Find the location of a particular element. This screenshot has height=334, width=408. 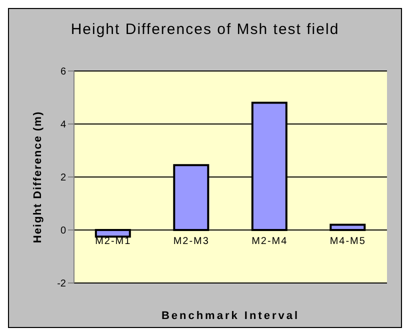

x-tick-label: M2-M4 is located at coordinates (270, 241).